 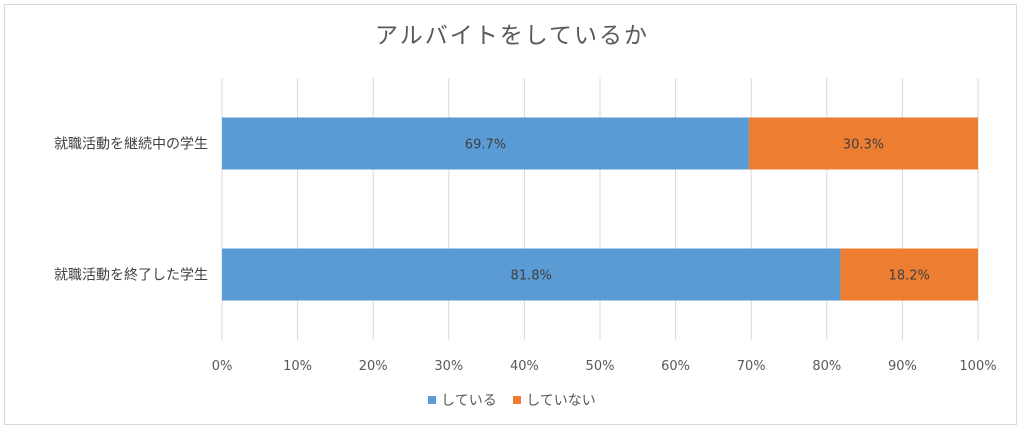 What do you see at coordinates (826, 366) in the screenshot?
I see `x-tick-label: 80%` at bounding box center [826, 366].